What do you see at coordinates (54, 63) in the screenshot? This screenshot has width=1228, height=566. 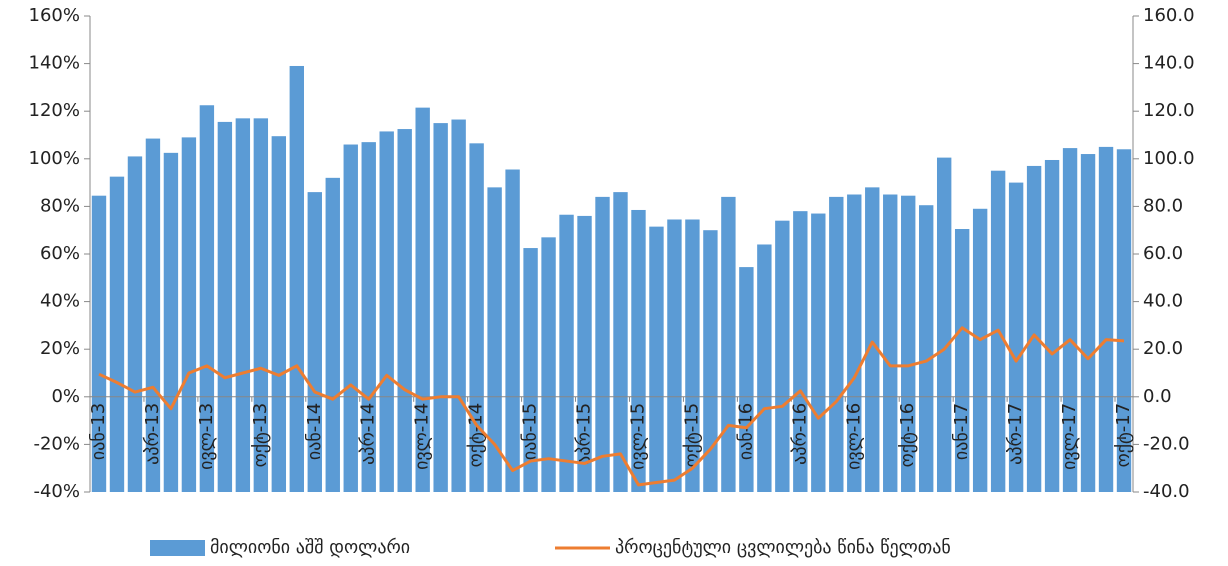 I see `y-tick-label: 140%` at bounding box center [54, 63].